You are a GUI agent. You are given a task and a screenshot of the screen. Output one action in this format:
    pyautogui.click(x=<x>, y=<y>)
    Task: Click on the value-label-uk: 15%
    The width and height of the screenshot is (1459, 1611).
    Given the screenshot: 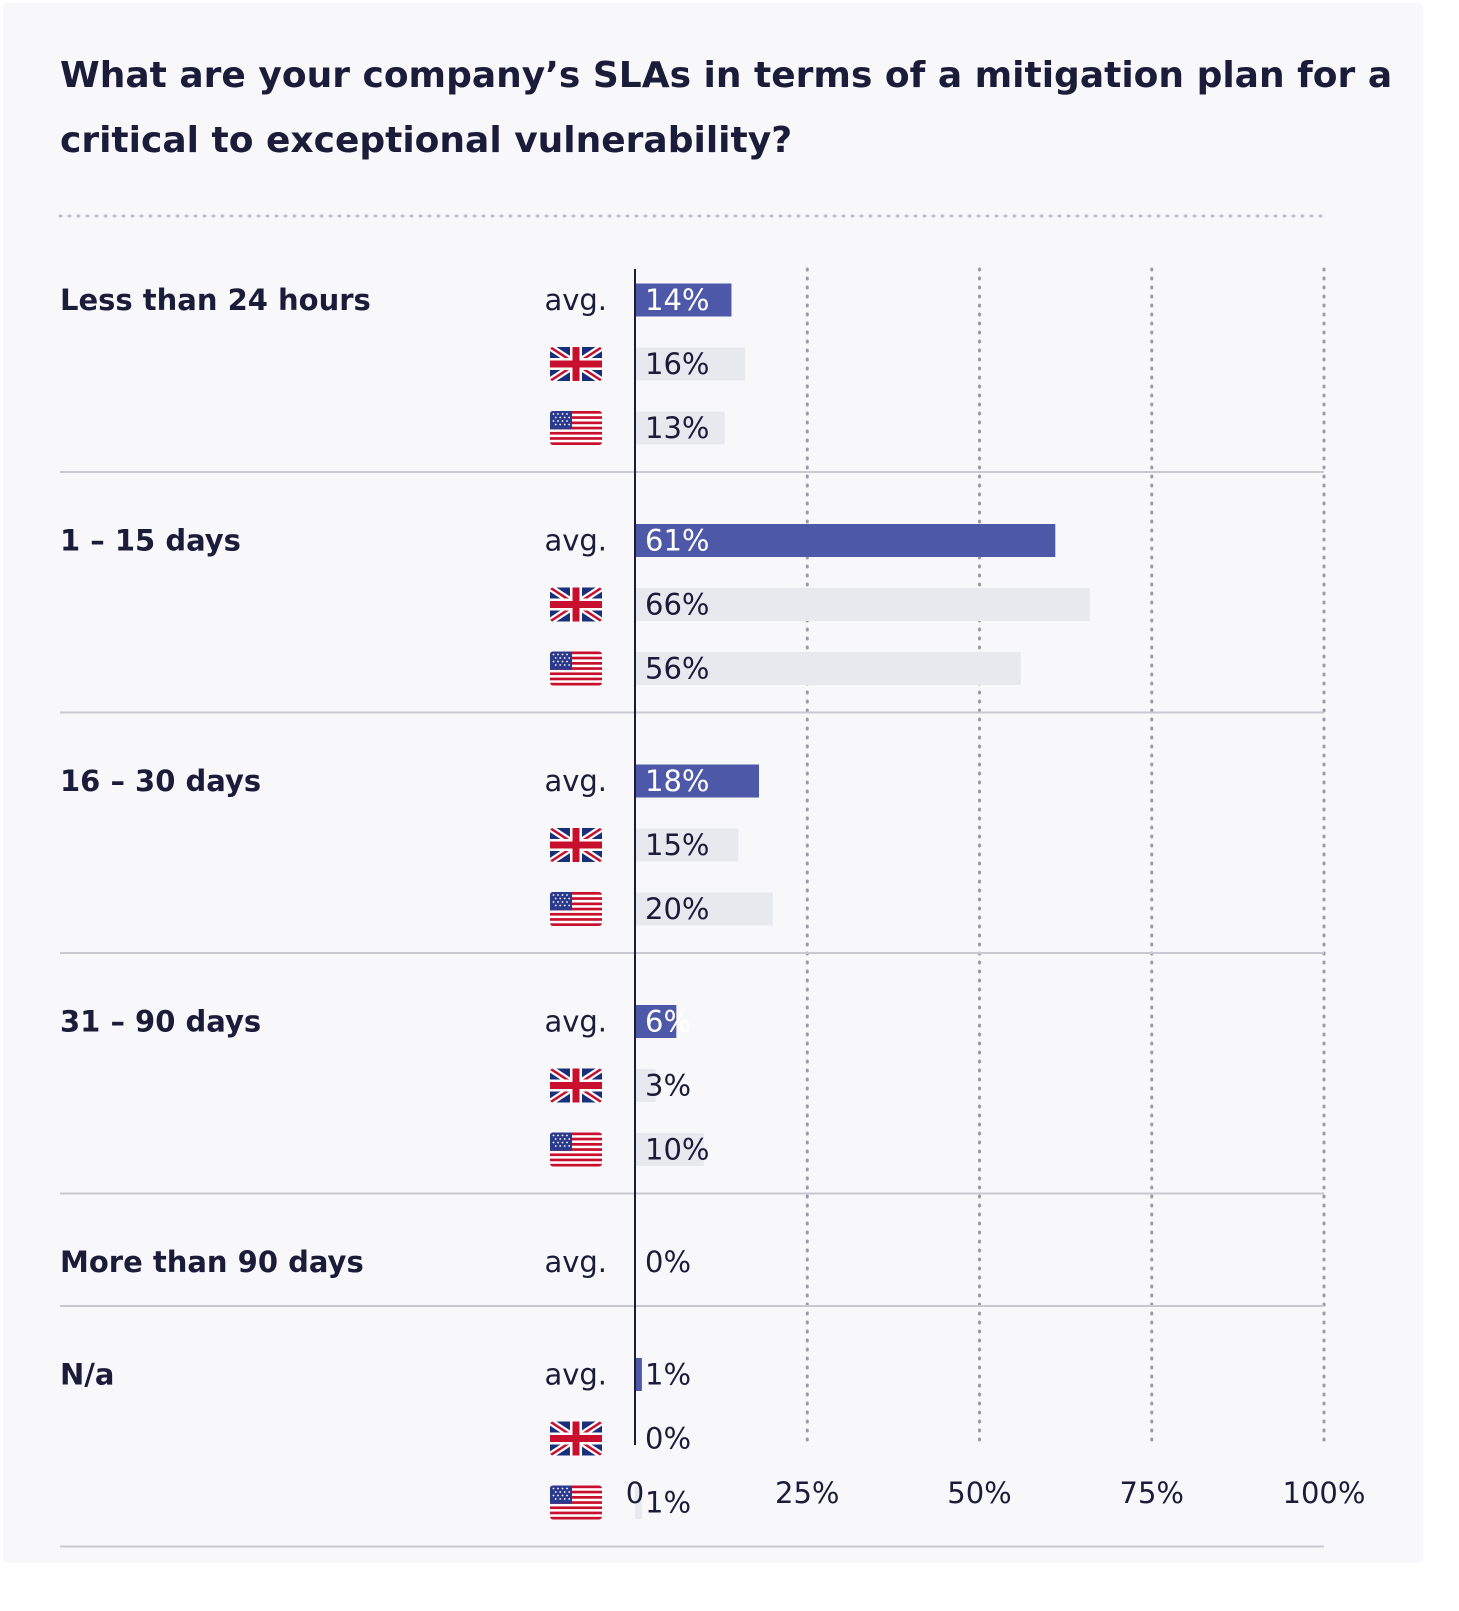 What is the action you would take?
    pyautogui.click(x=677, y=845)
    